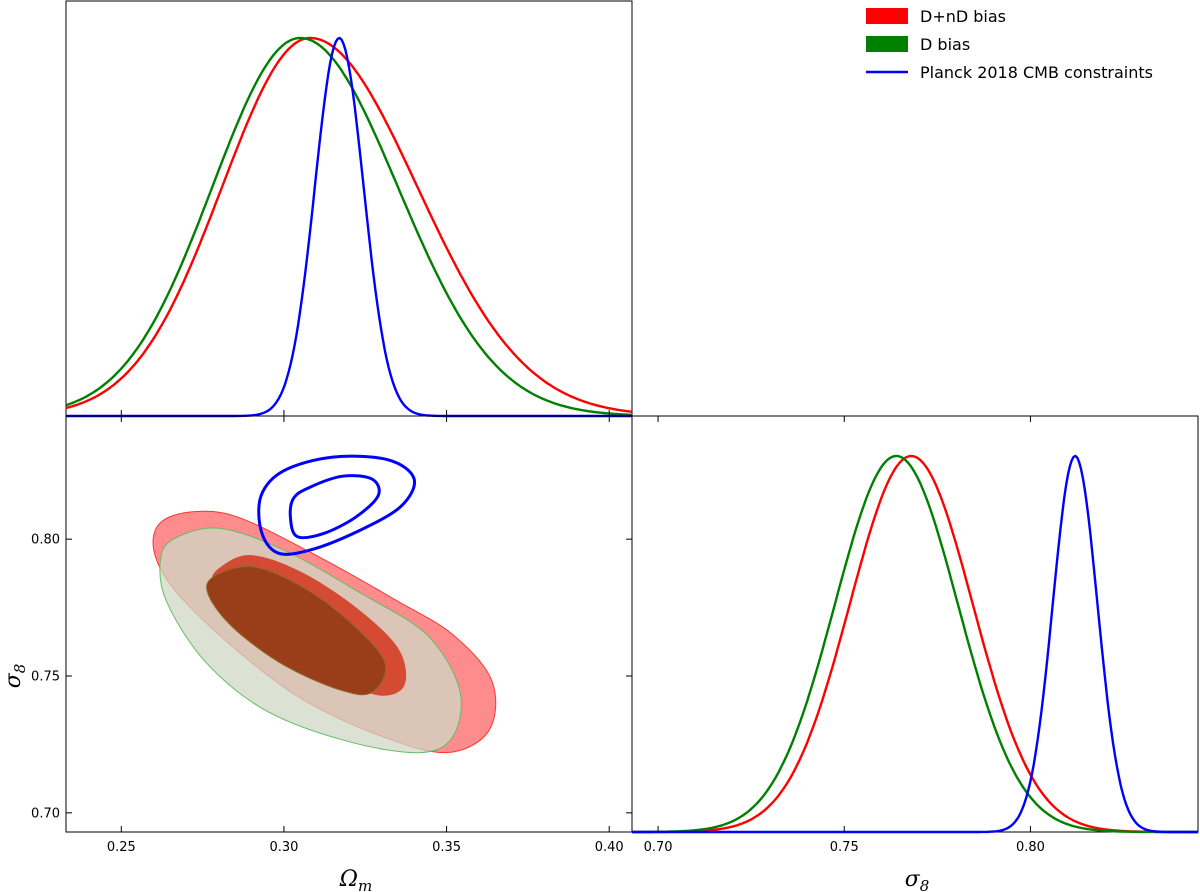 Image resolution: width=1200 pixels, height=892 pixels. What do you see at coordinates (45, 677) in the screenshot?
I see `y-tick-label-sigma8: 0.75` at bounding box center [45, 677].